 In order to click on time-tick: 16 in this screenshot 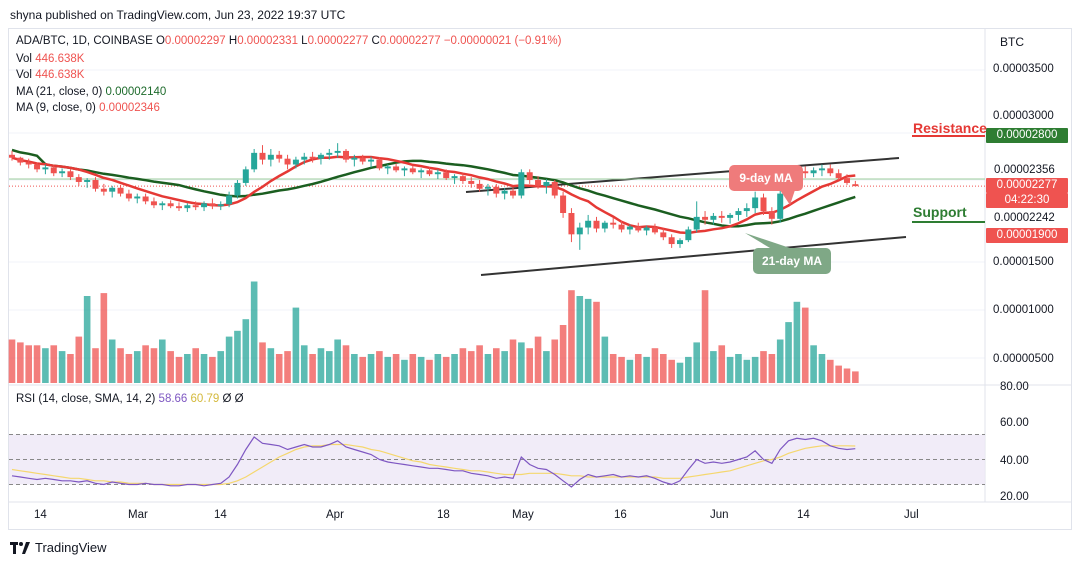, I will do `click(620, 515)`.